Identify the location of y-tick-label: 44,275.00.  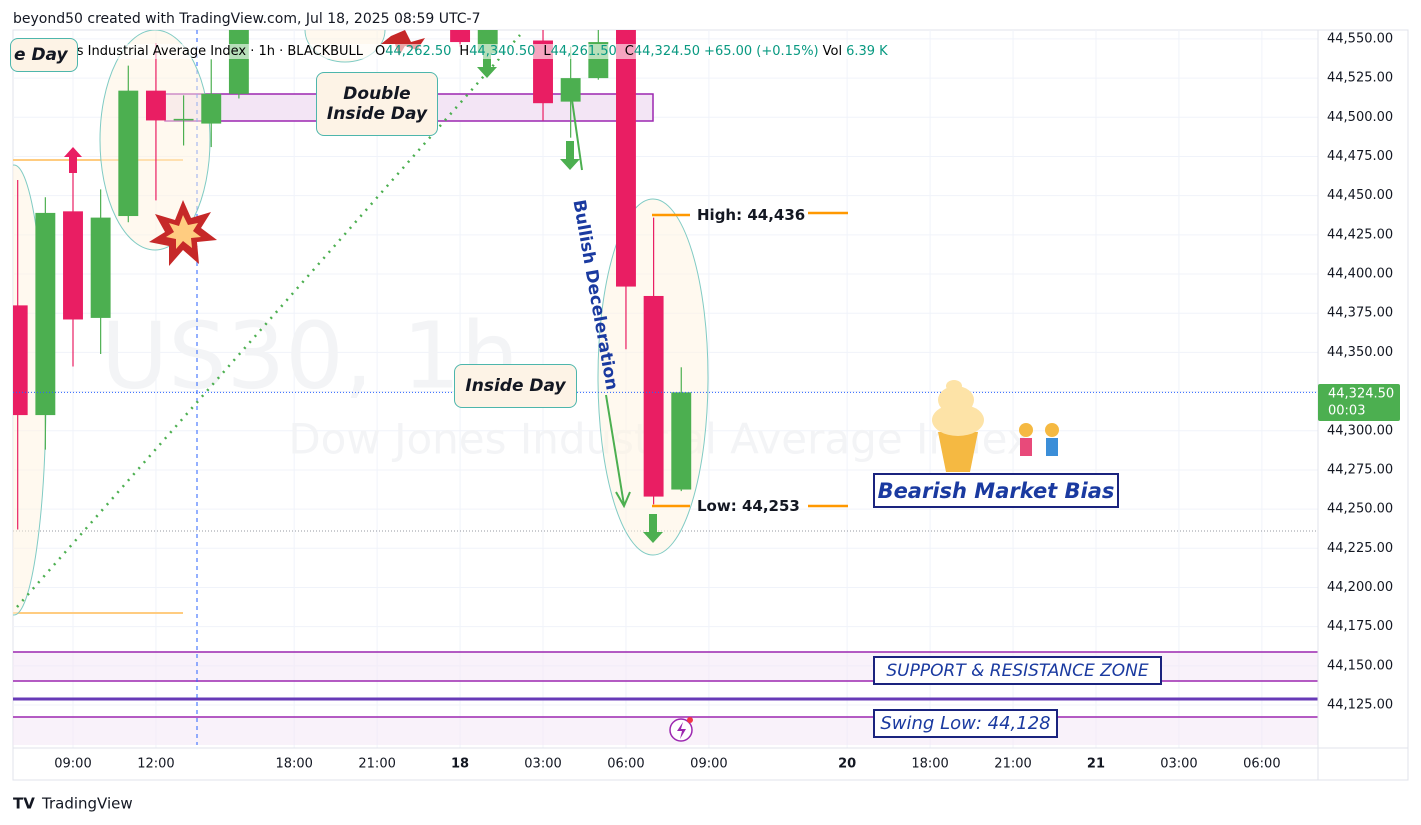
(1360, 469).